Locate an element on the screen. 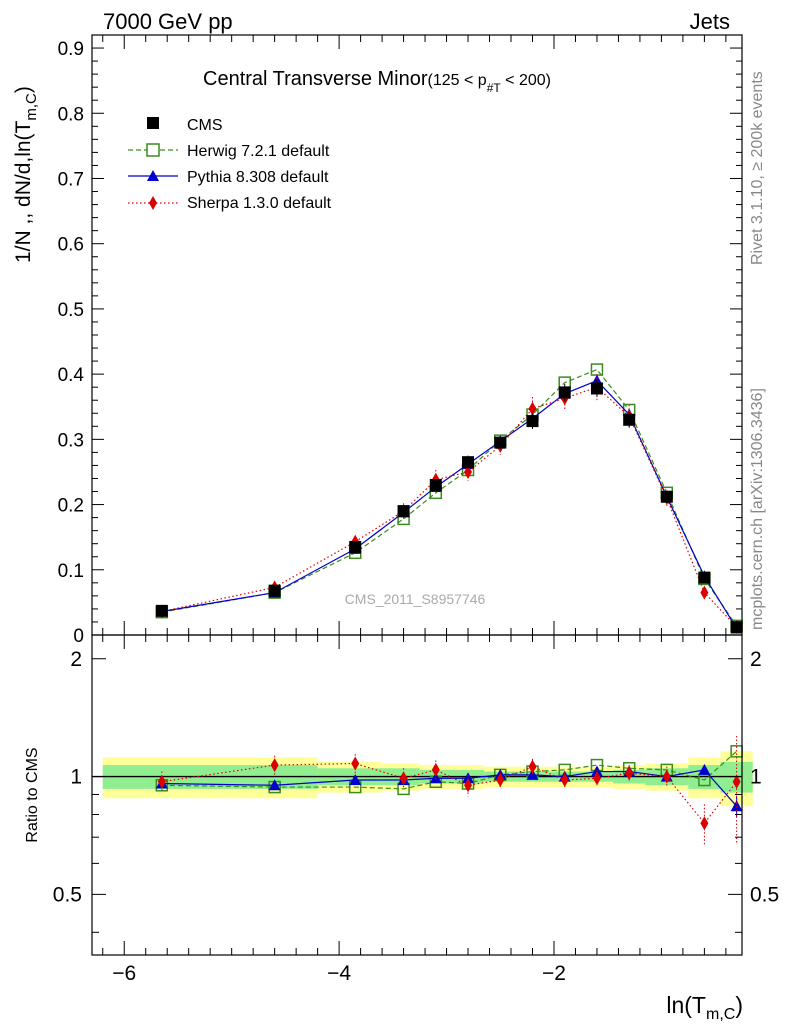 This screenshot has height=1024, width=786. legend-herwig-marker is located at coordinates (153, 150).